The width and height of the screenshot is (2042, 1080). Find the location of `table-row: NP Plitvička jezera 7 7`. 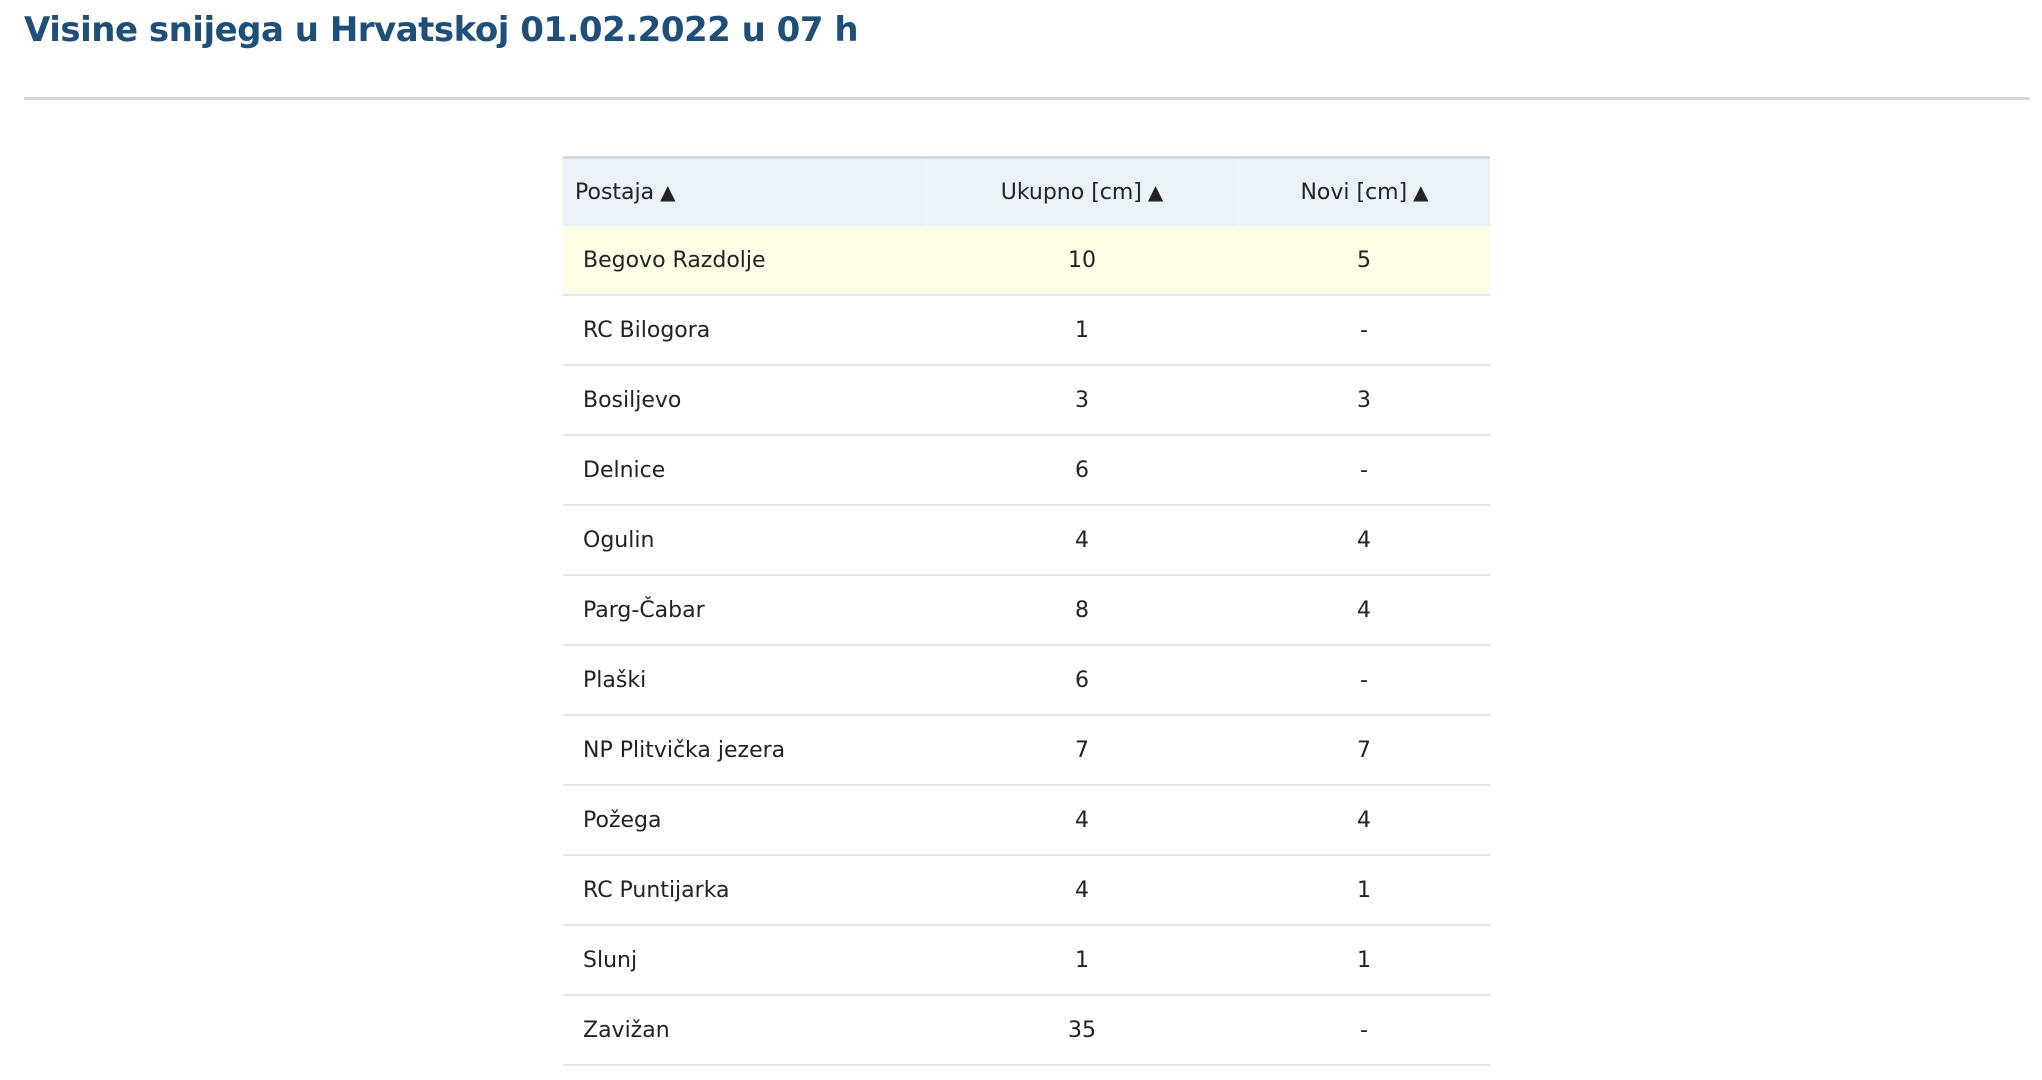

table-row: NP Plitvička jezera 7 7 is located at coordinates (1026, 750).